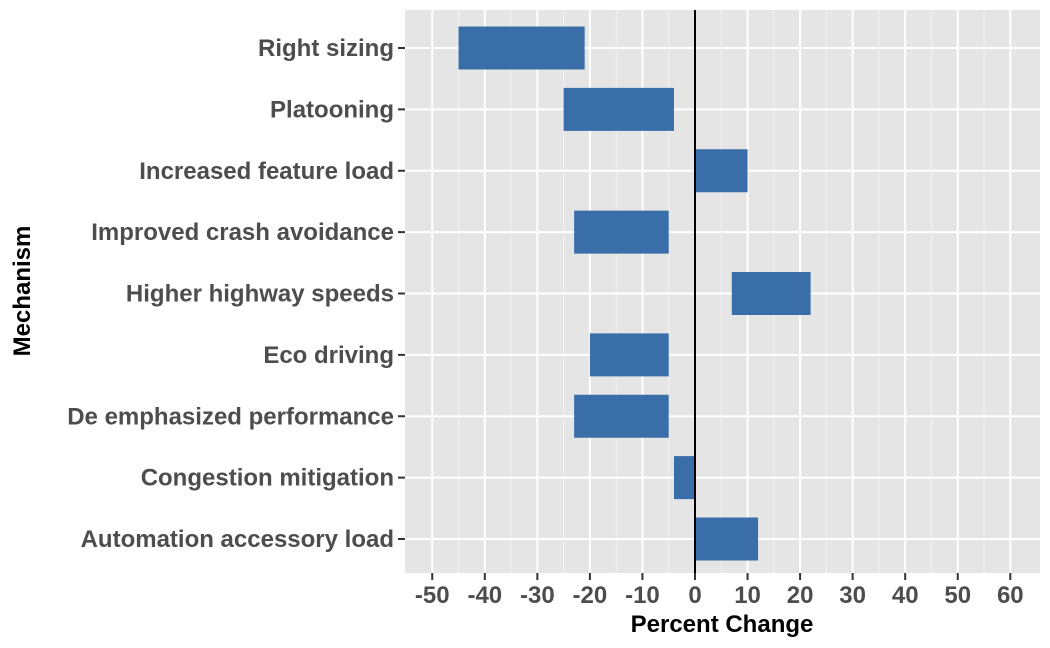 The height and width of the screenshot is (648, 1050). I want to click on y-tick-label: Right sizing, so click(326, 48).